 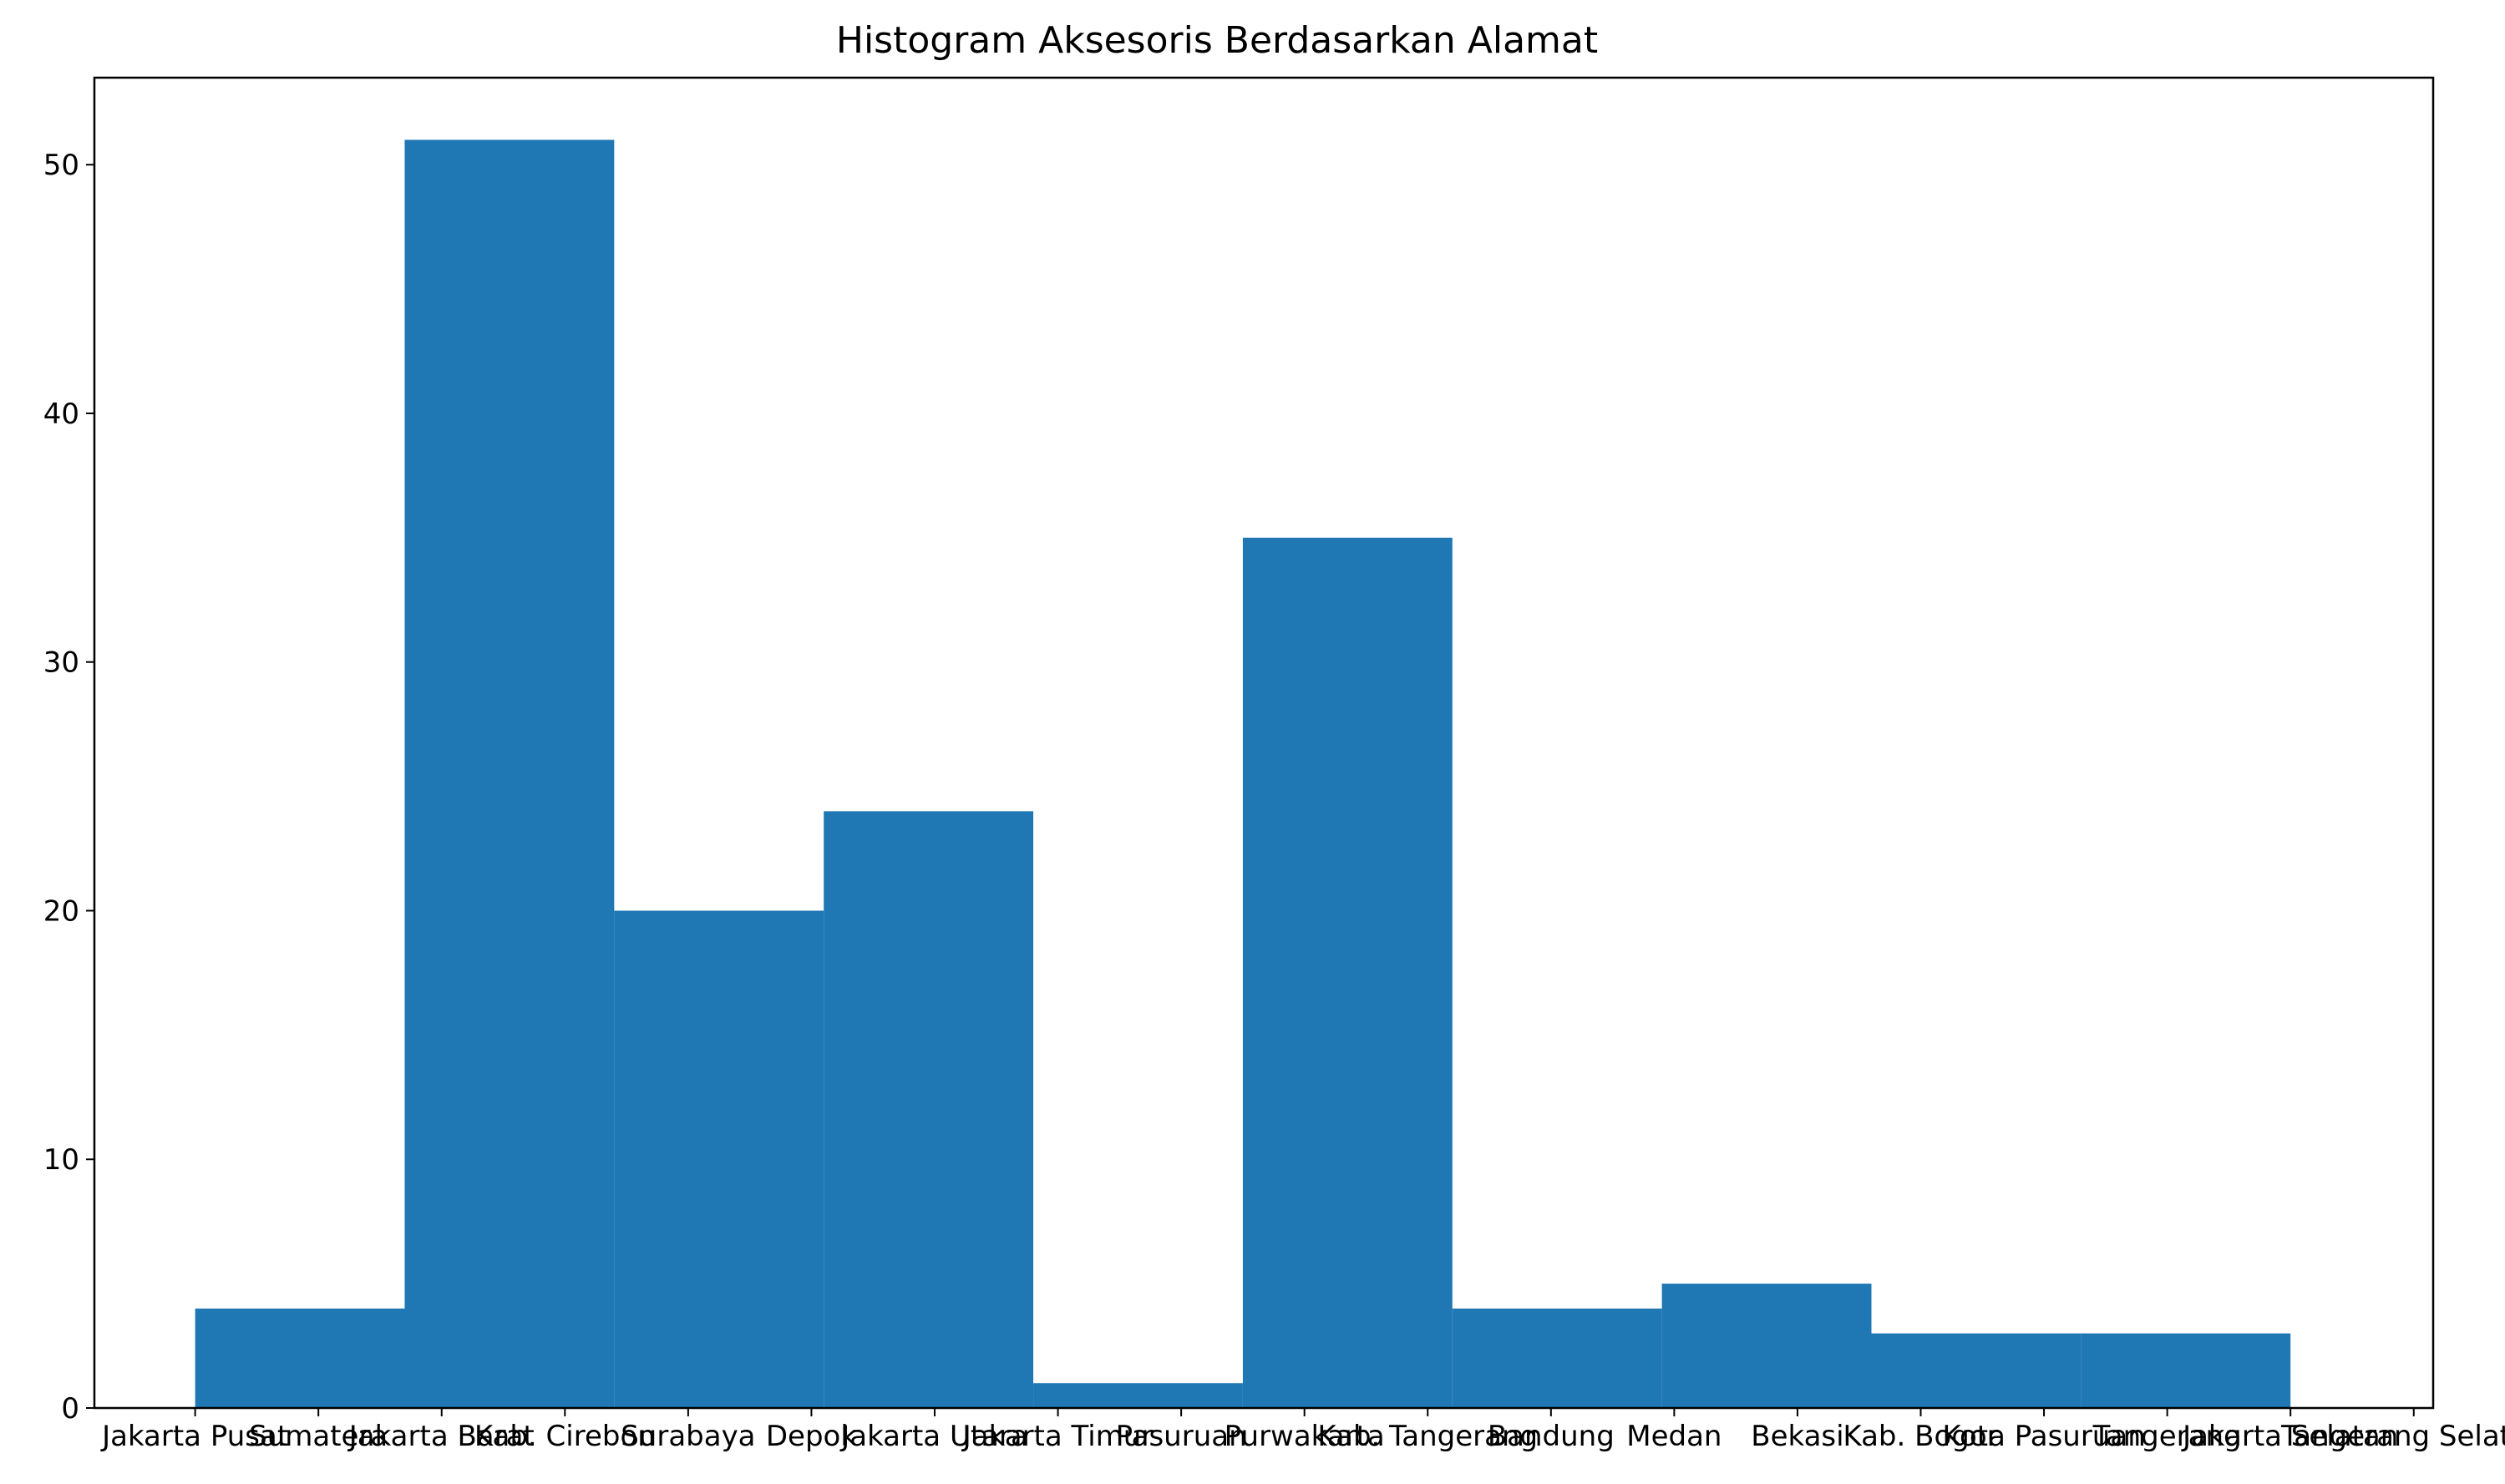 What do you see at coordinates (812, 1436) in the screenshot?
I see `x-tick-label: Depok` at bounding box center [812, 1436].